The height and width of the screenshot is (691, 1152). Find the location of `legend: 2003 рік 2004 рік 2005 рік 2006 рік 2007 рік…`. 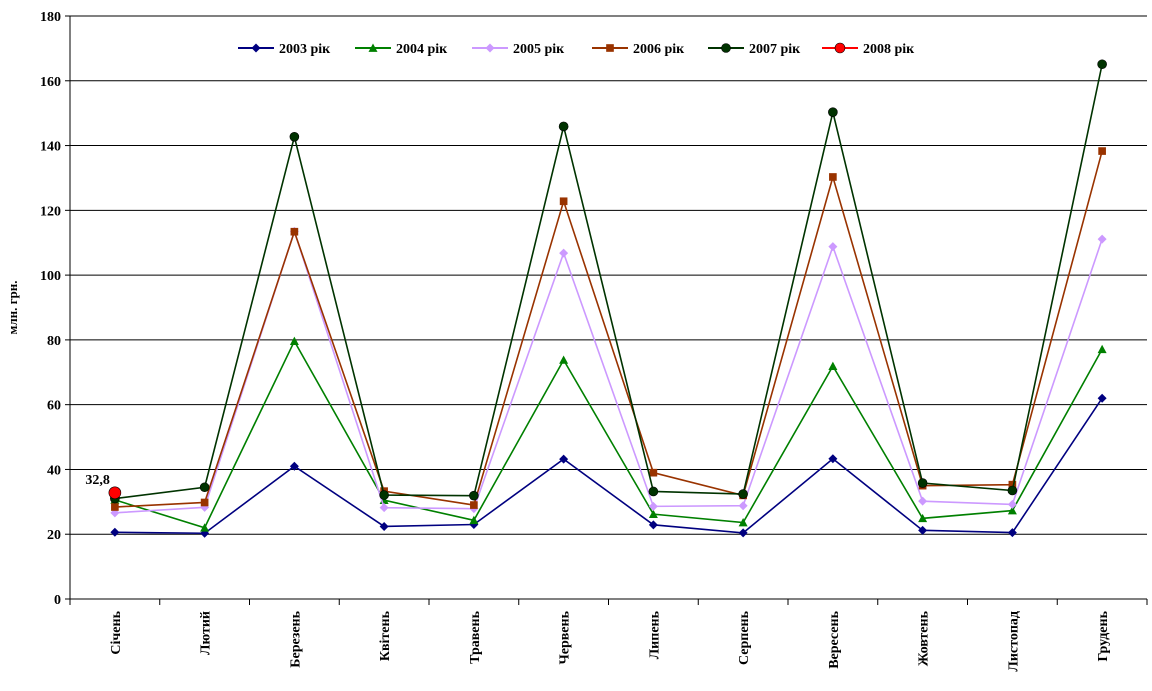

legend: 2003 рік 2004 рік 2005 рік 2006 рік 2007 рік… is located at coordinates (576, 49).